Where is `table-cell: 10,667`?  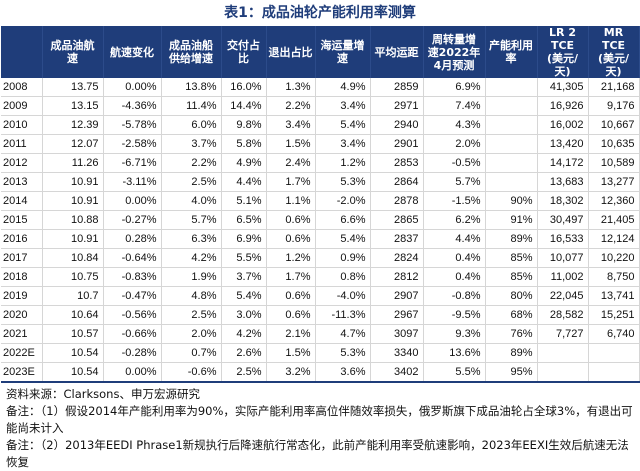
table-cell: 10,667 is located at coordinates (614, 125).